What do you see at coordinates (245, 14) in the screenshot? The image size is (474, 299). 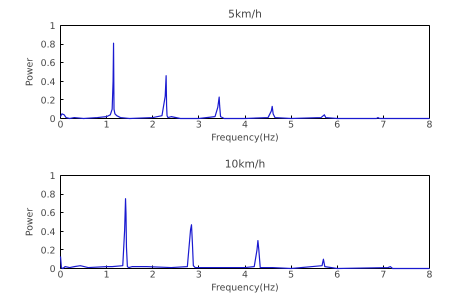 I see `chart-title: 5km/h` at bounding box center [245, 14].